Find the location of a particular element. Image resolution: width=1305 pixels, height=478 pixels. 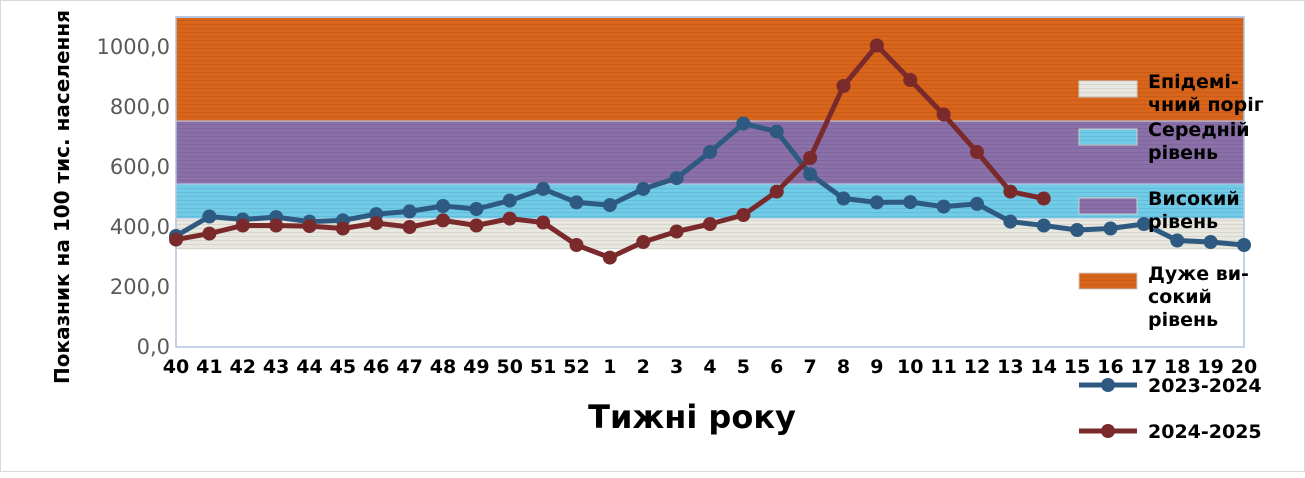

x-tick-label: 49 is located at coordinates (476, 367).